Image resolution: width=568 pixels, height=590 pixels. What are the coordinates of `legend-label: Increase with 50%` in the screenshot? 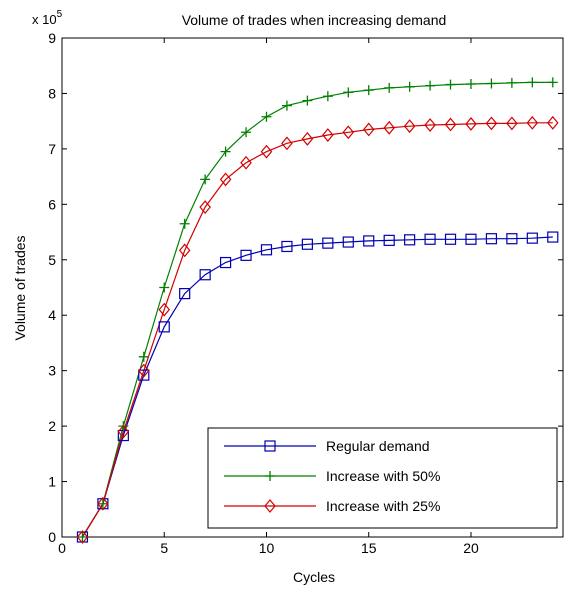 It's located at (383, 476).